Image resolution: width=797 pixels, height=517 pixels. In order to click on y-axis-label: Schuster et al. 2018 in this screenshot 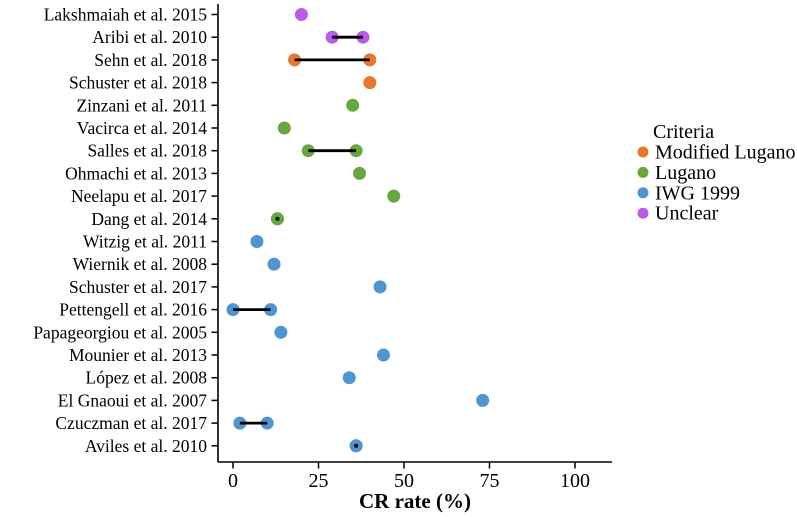, I will do `click(138, 83)`.